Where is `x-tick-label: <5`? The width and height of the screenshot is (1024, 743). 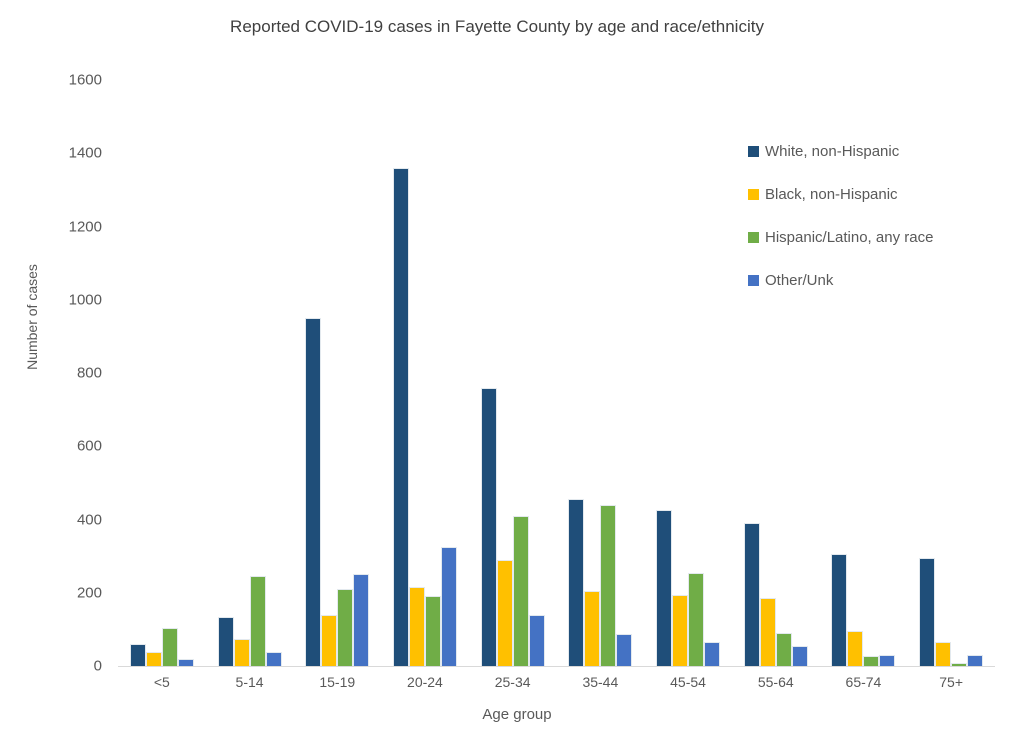
x-tick-label: <5 is located at coordinates (161, 682).